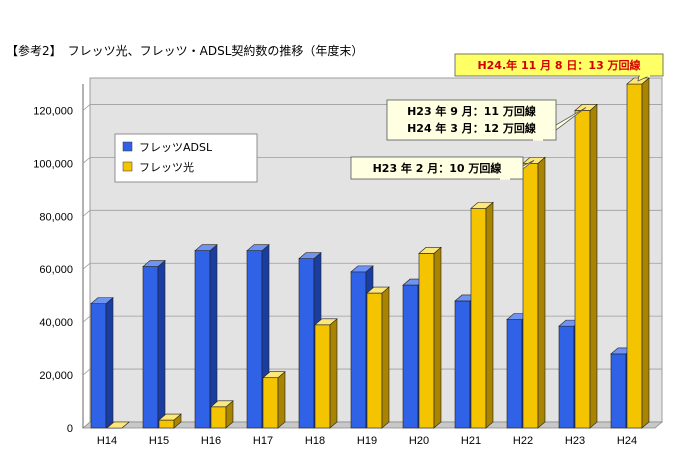 This screenshot has height=460, width=684. I want to click on callout-text: H24 年 3 月：12 万回線, so click(471, 128).